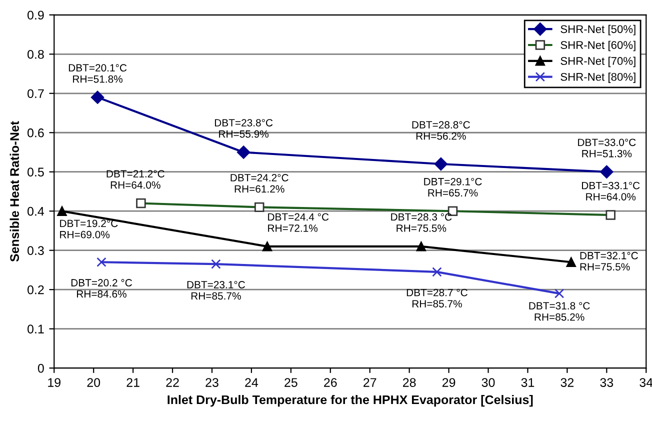  I want to click on annotation: DBT=33.1°C RH=64.0%, so click(611, 191).